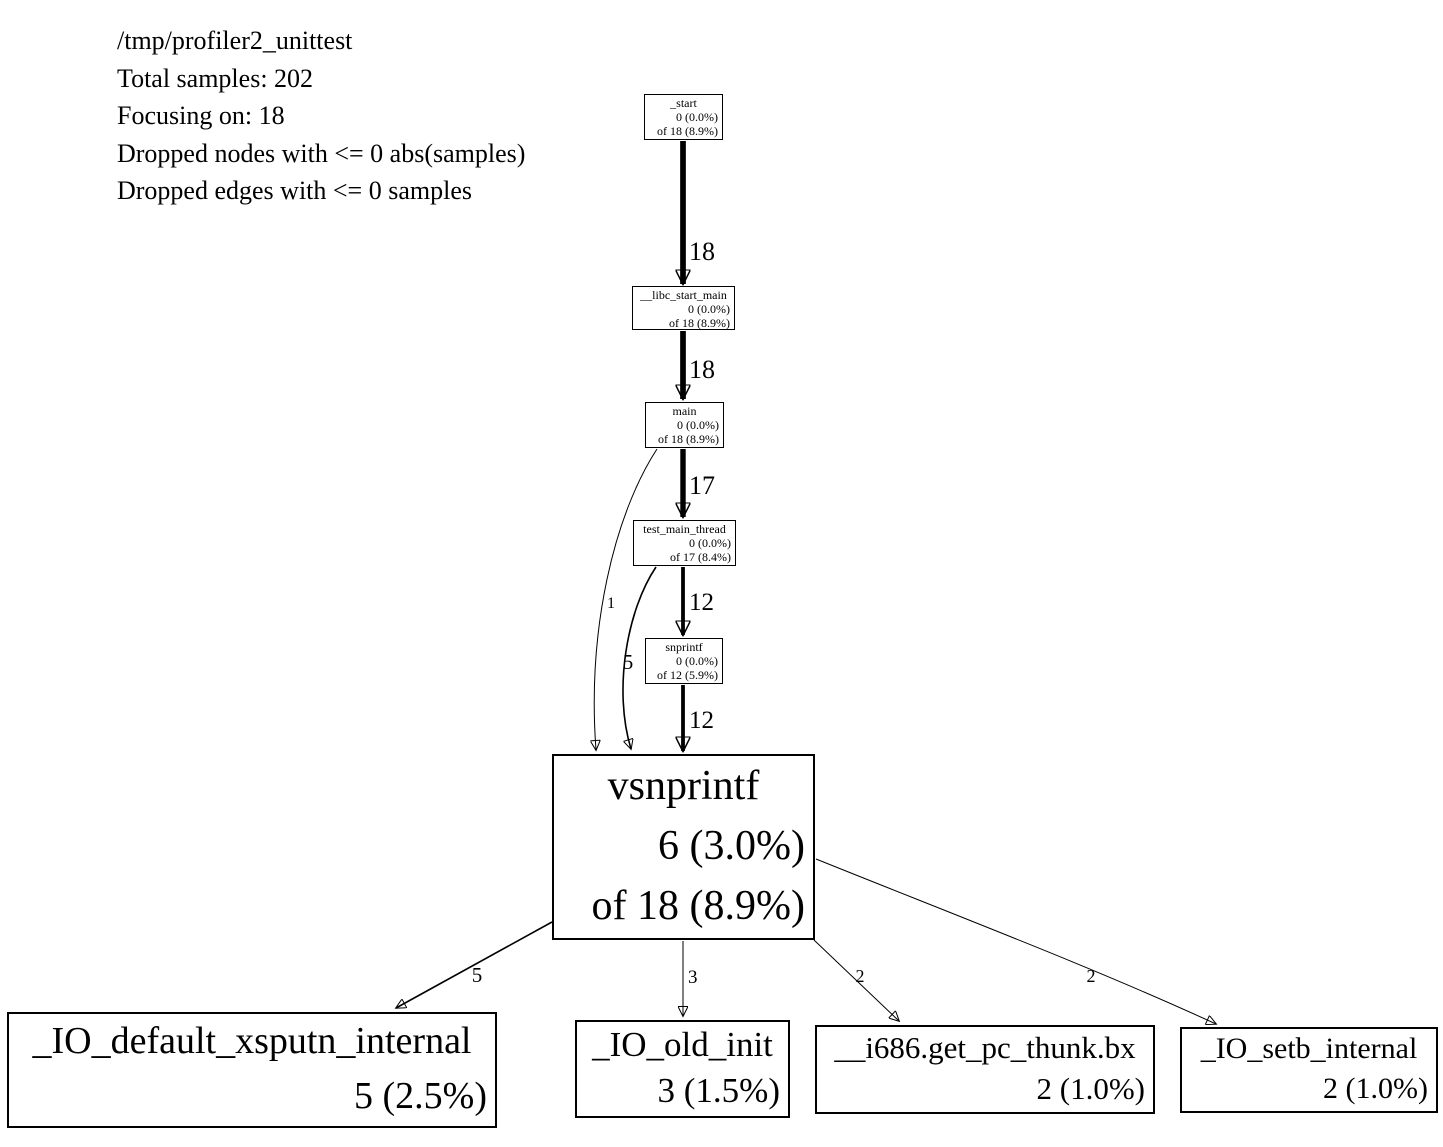 This screenshot has height=1147, width=1443. What do you see at coordinates (731, 846) in the screenshot?
I see `node-self-samples: 6 (3.0%)` at bounding box center [731, 846].